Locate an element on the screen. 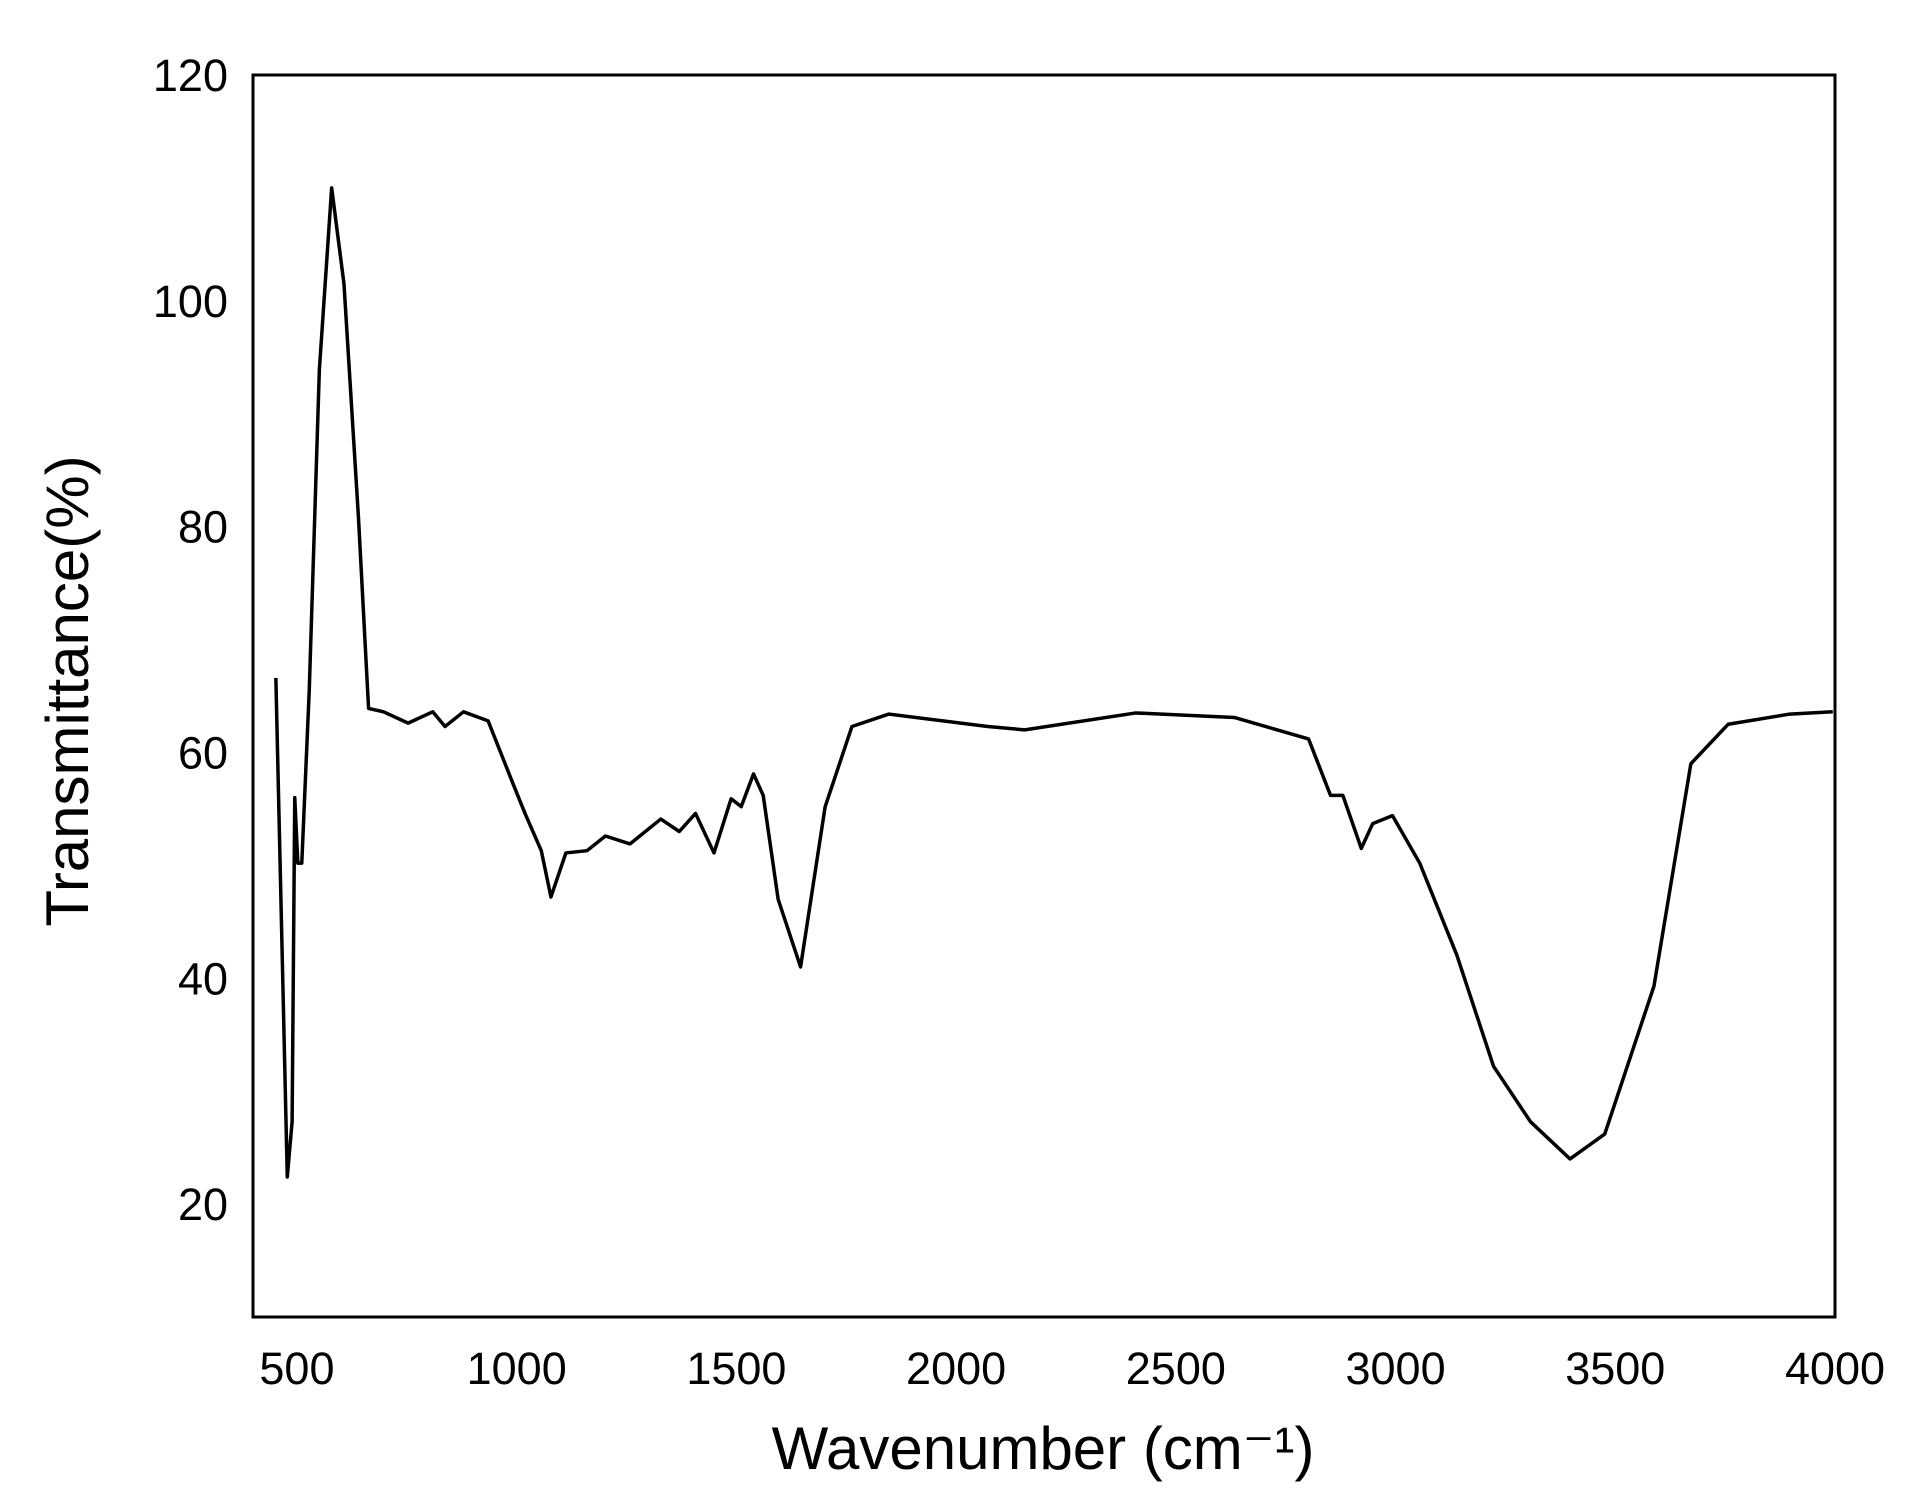 The width and height of the screenshot is (1913, 1496). y-tick-label: 120 is located at coordinates (190, 75).